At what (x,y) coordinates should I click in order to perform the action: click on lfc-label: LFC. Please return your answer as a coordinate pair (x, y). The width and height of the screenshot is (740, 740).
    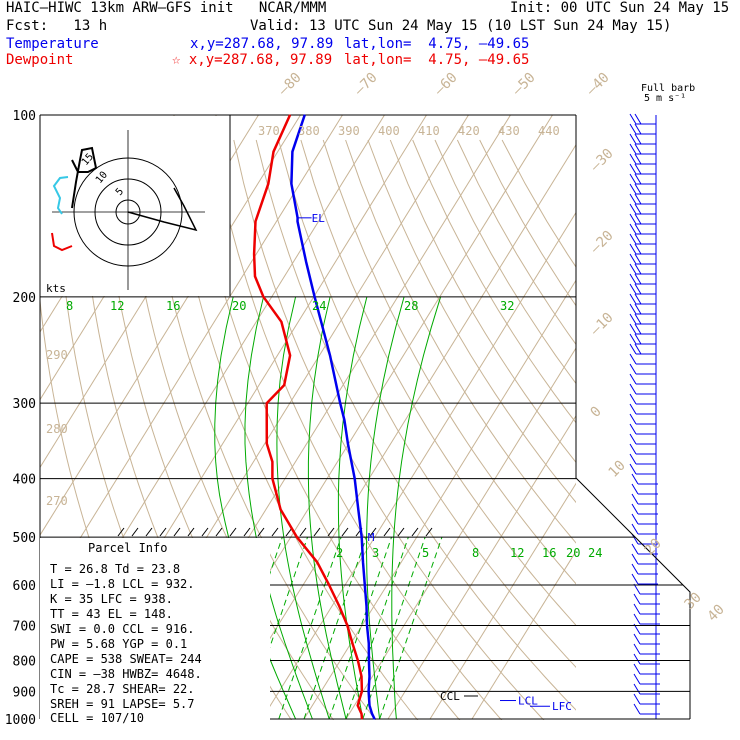
    Looking at the image, I should click on (562, 706).